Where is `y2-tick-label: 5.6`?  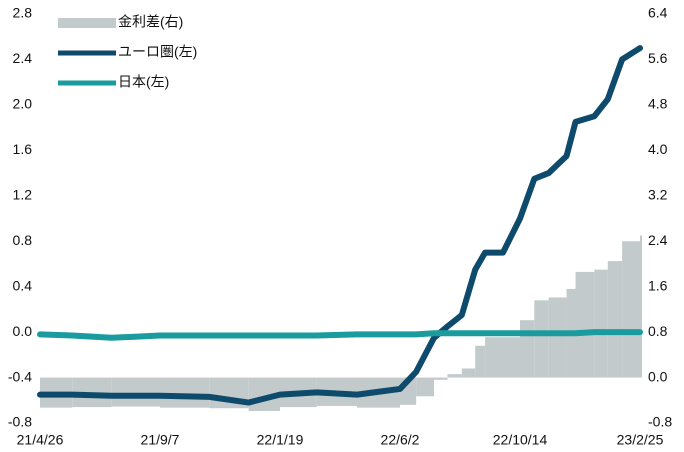 y2-tick-label: 5.6 is located at coordinates (658, 58).